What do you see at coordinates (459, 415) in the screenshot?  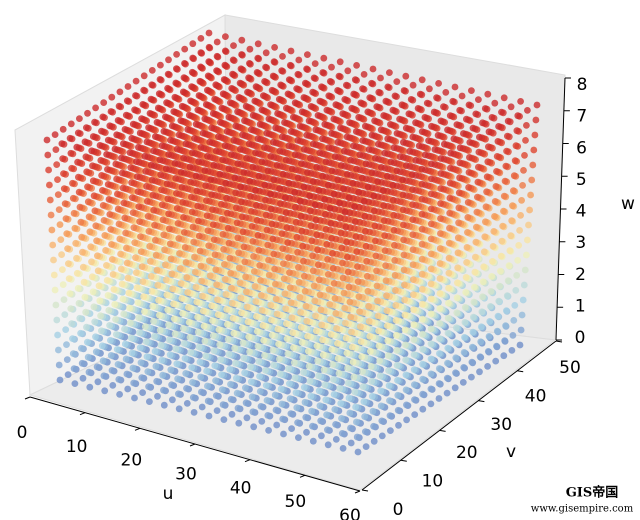 I see `v-axis-line` at bounding box center [459, 415].